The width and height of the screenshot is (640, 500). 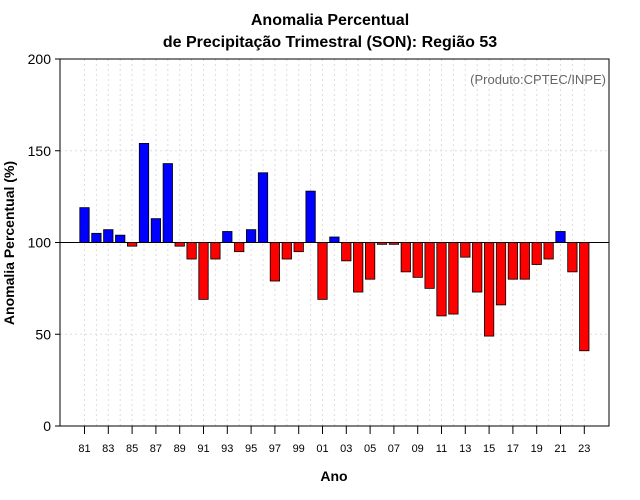 What do you see at coordinates (441, 449) in the screenshot?
I see `x-tick-label: 11` at bounding box center [441, 449].